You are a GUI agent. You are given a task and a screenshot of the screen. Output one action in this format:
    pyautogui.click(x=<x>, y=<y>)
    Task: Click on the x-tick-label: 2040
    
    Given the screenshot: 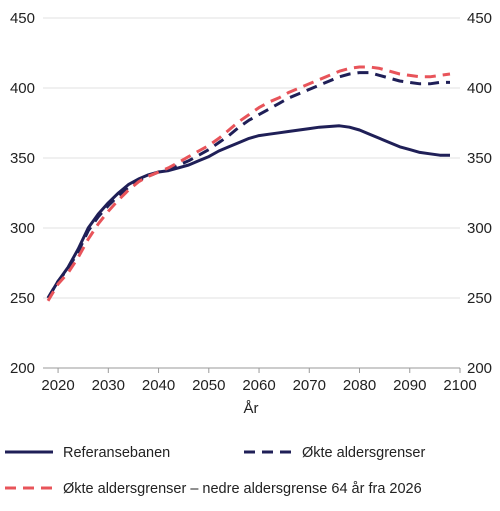 What is the action you would take?
    pyautogui.click(x=158, y=385)
    